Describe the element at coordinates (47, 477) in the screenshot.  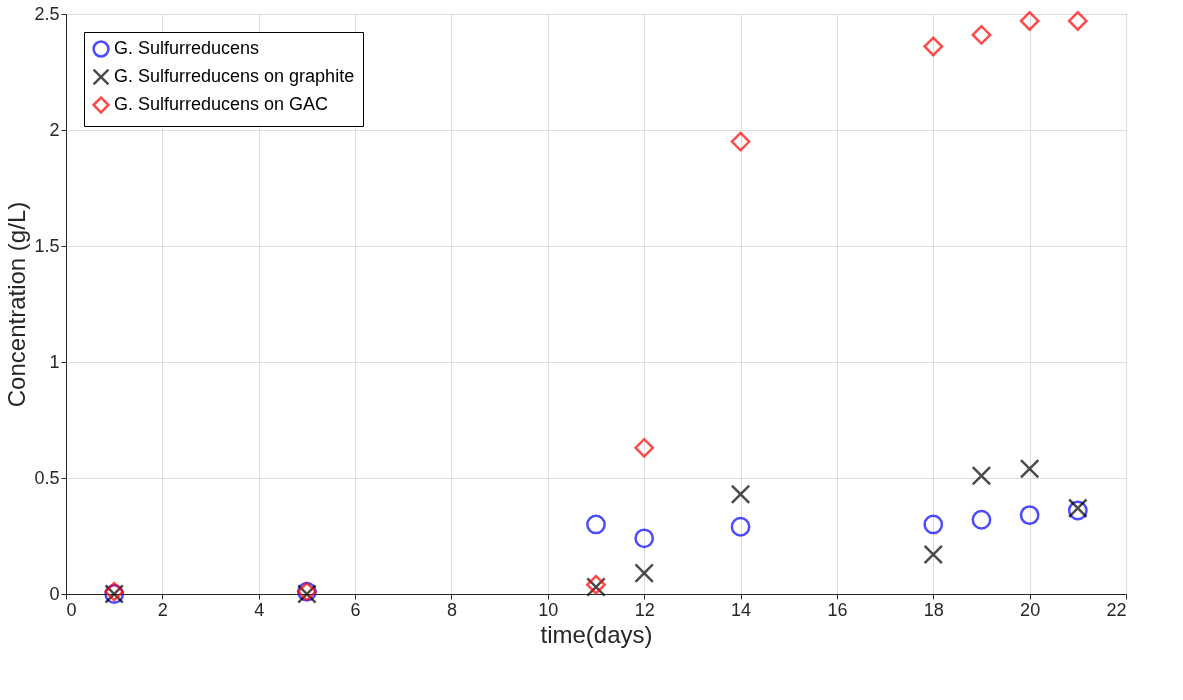
I see `y-tick-label: 0.5` at that location.